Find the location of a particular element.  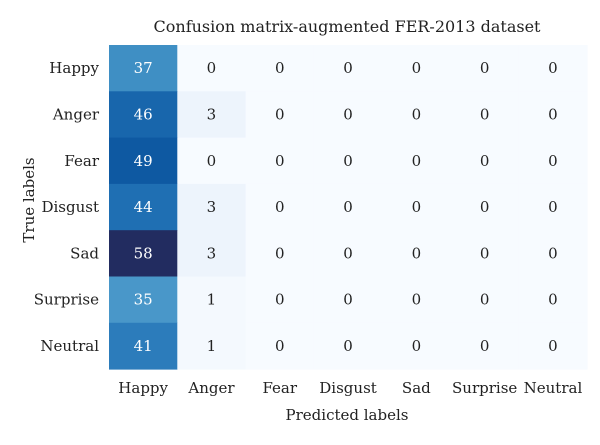

y-tick-label: Neutral is located at coordinates (69, 346).